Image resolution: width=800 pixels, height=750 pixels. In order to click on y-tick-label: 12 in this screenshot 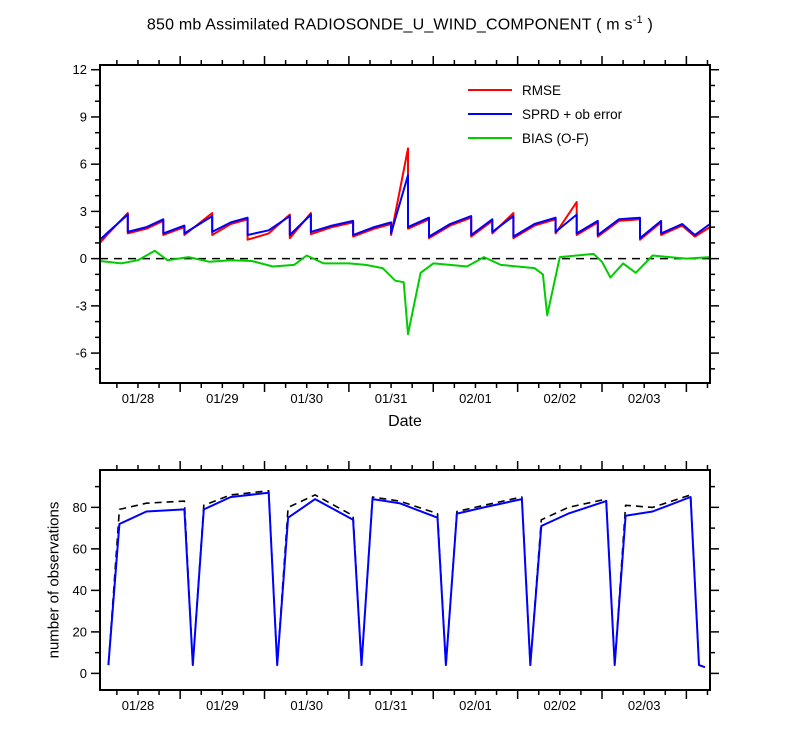, I will do `click(80, 69)`.